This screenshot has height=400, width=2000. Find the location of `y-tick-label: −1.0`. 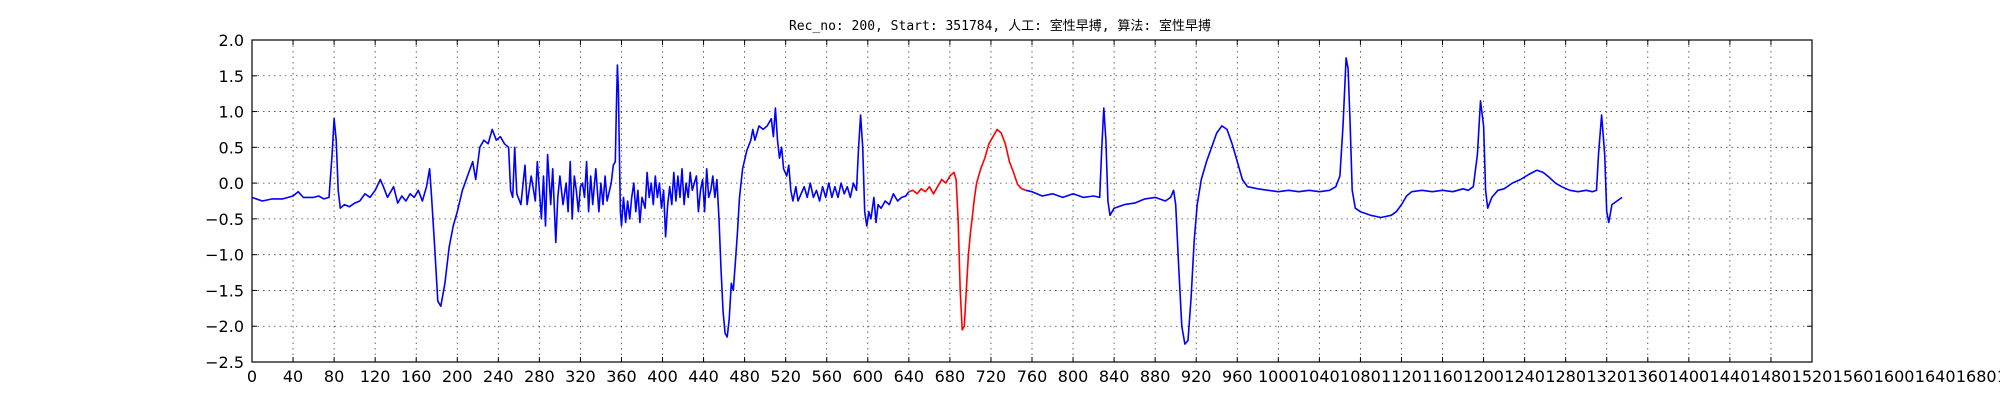

y-tick-label: −1.0 is located at coordinates (224, 255).